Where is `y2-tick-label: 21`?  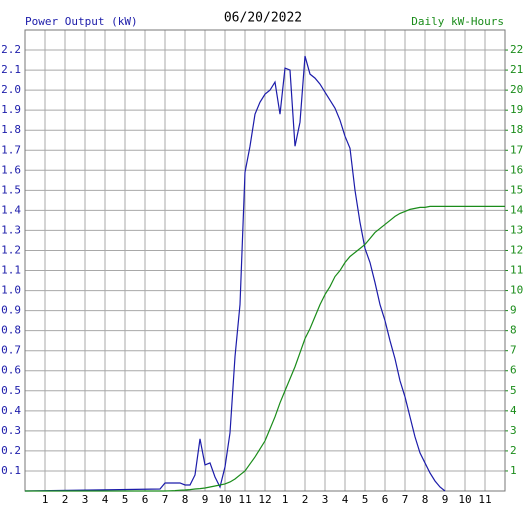 y2-tick-label: 21 is located at coordinates (516, 69).